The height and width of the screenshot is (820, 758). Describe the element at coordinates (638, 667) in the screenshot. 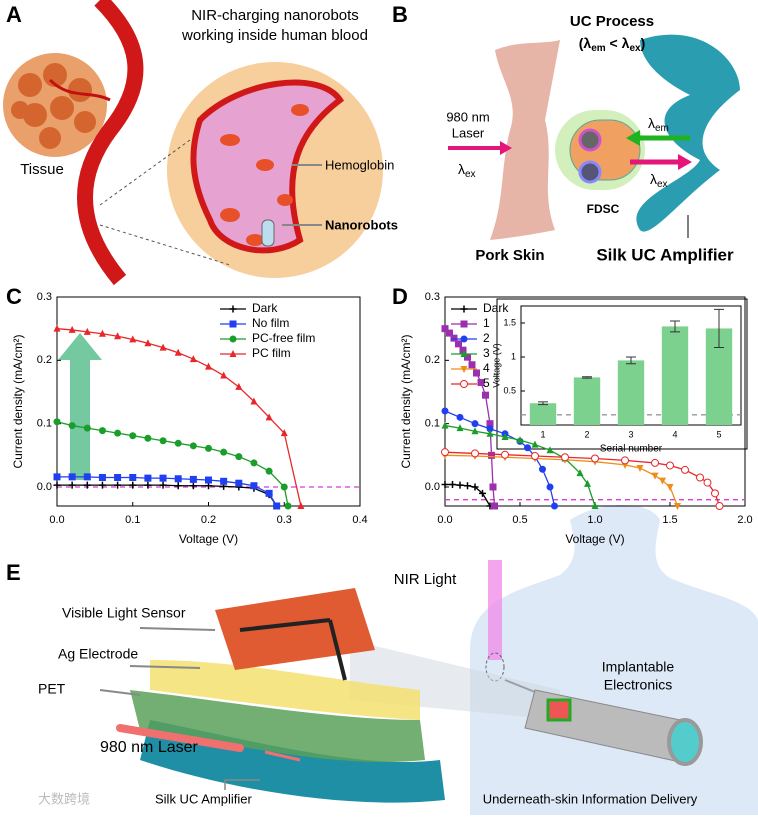

I see `implant-label: Implantable` at that location.